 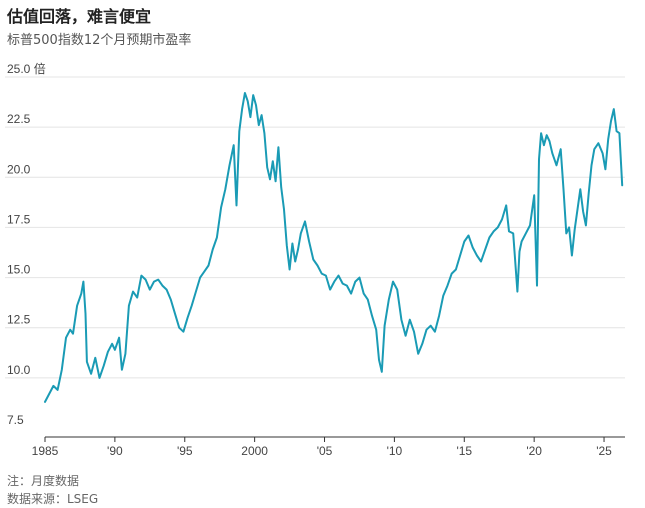 I want to click on x-tick-label: '05, so click(x=325, y=451).